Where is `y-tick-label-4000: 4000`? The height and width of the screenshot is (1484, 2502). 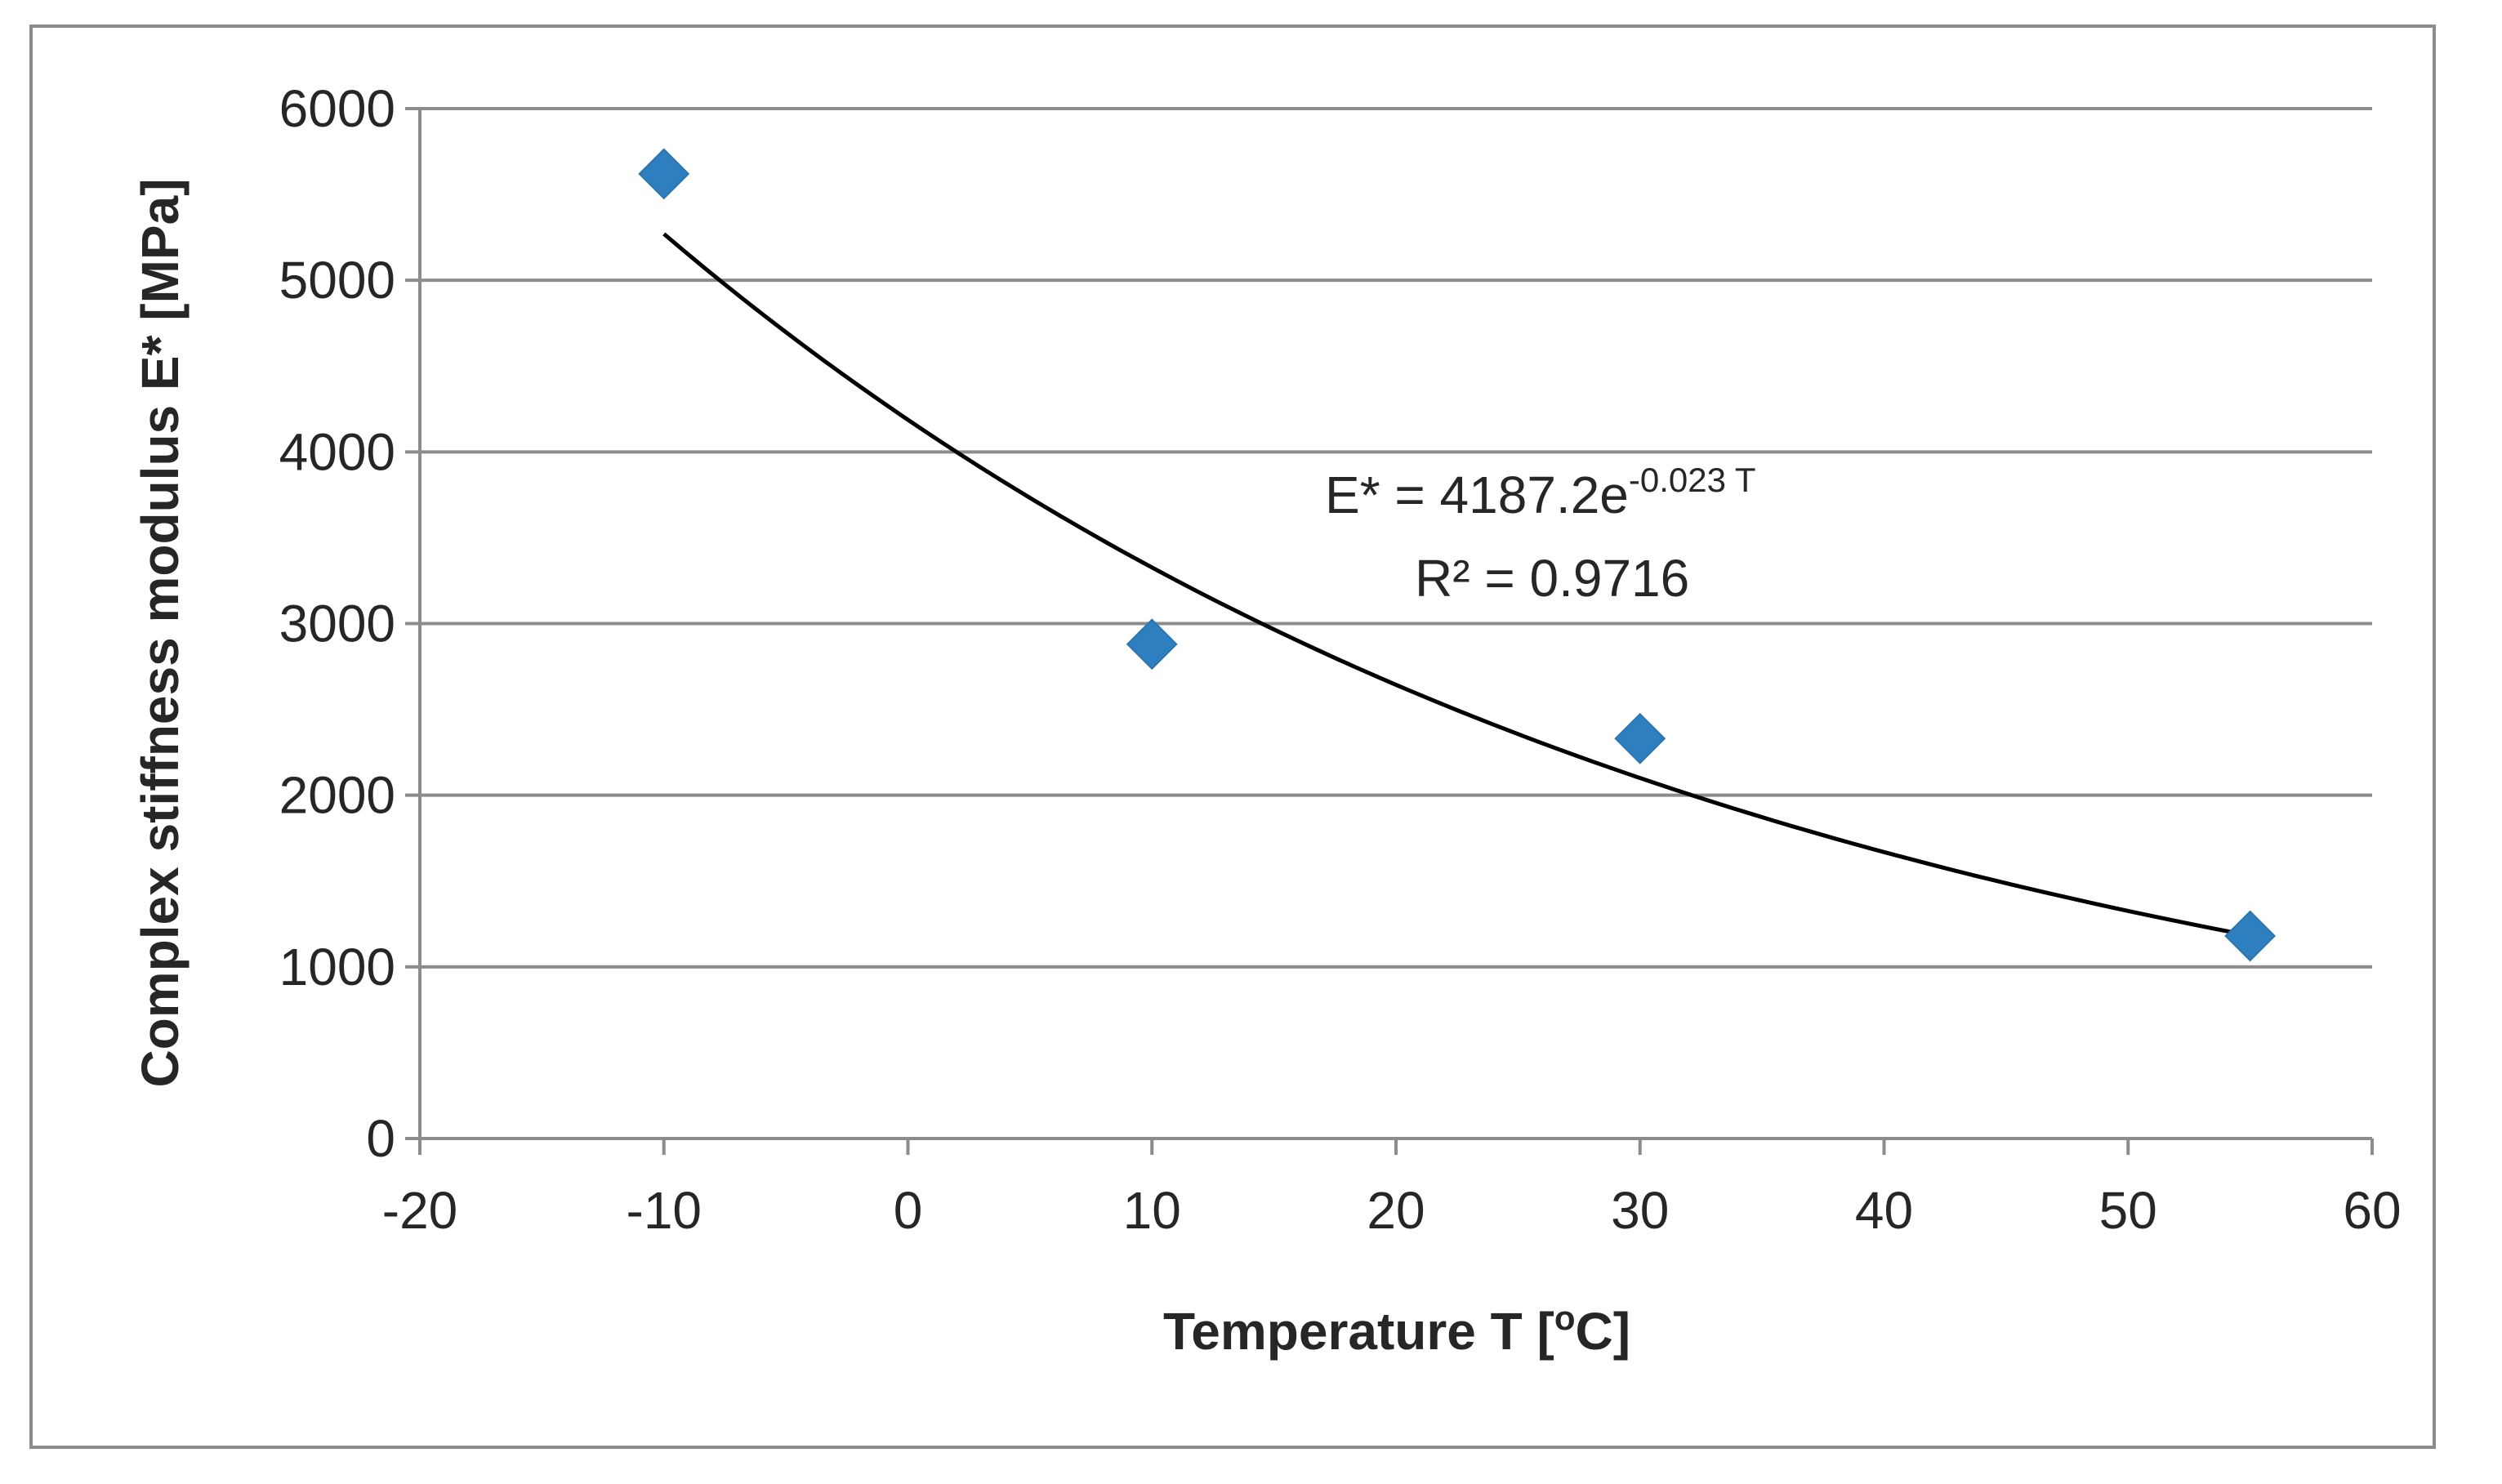
y-tick-label-4000: 4000 is located at coordinates (337, 452).